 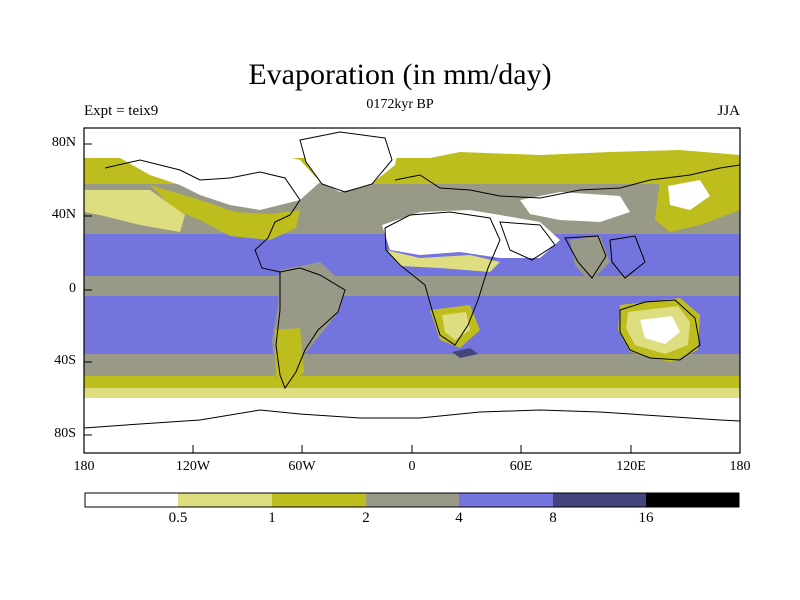 What do you see at coordinates (412, 382) in the screenshot?
I see `southern-olive-band` at bounding box center [412, 382].